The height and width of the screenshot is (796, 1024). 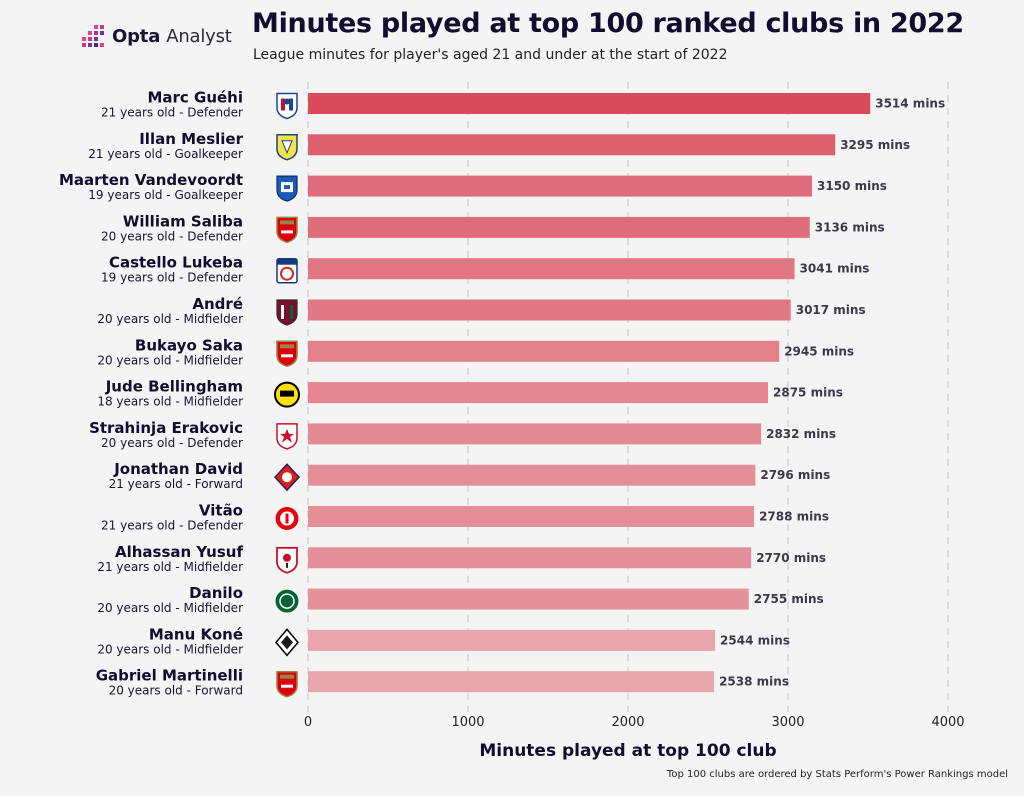 I want to click on bar-value-label: 2770 mins, so click(x=791, y=558).